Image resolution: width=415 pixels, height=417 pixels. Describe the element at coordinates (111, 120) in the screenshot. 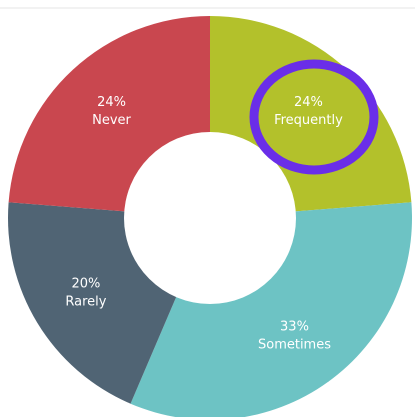

I see `category-label: Never` at that location.